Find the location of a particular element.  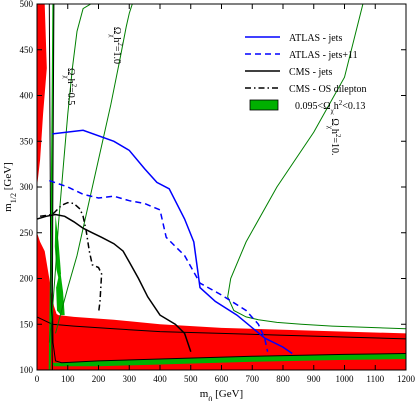

x-tick-label: 600 is located at coordinates (222, 379).